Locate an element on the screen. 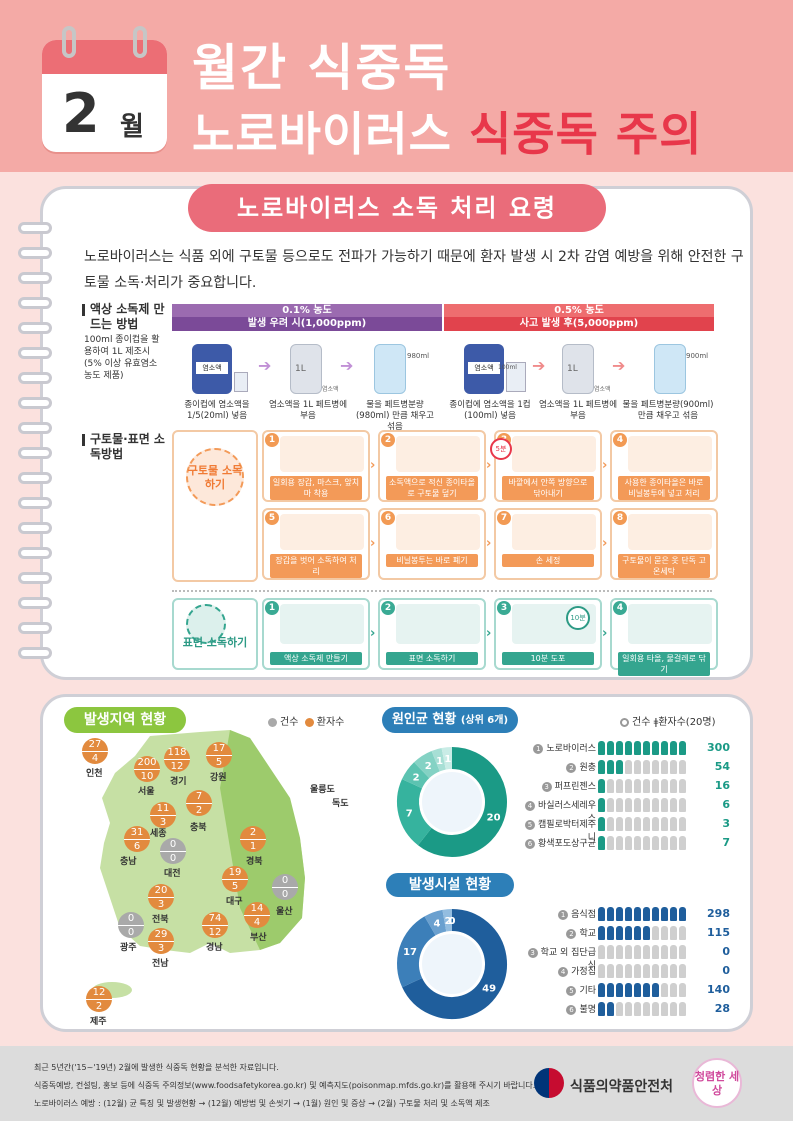  pet-bottle-icon is located at coordinates (306, 369).